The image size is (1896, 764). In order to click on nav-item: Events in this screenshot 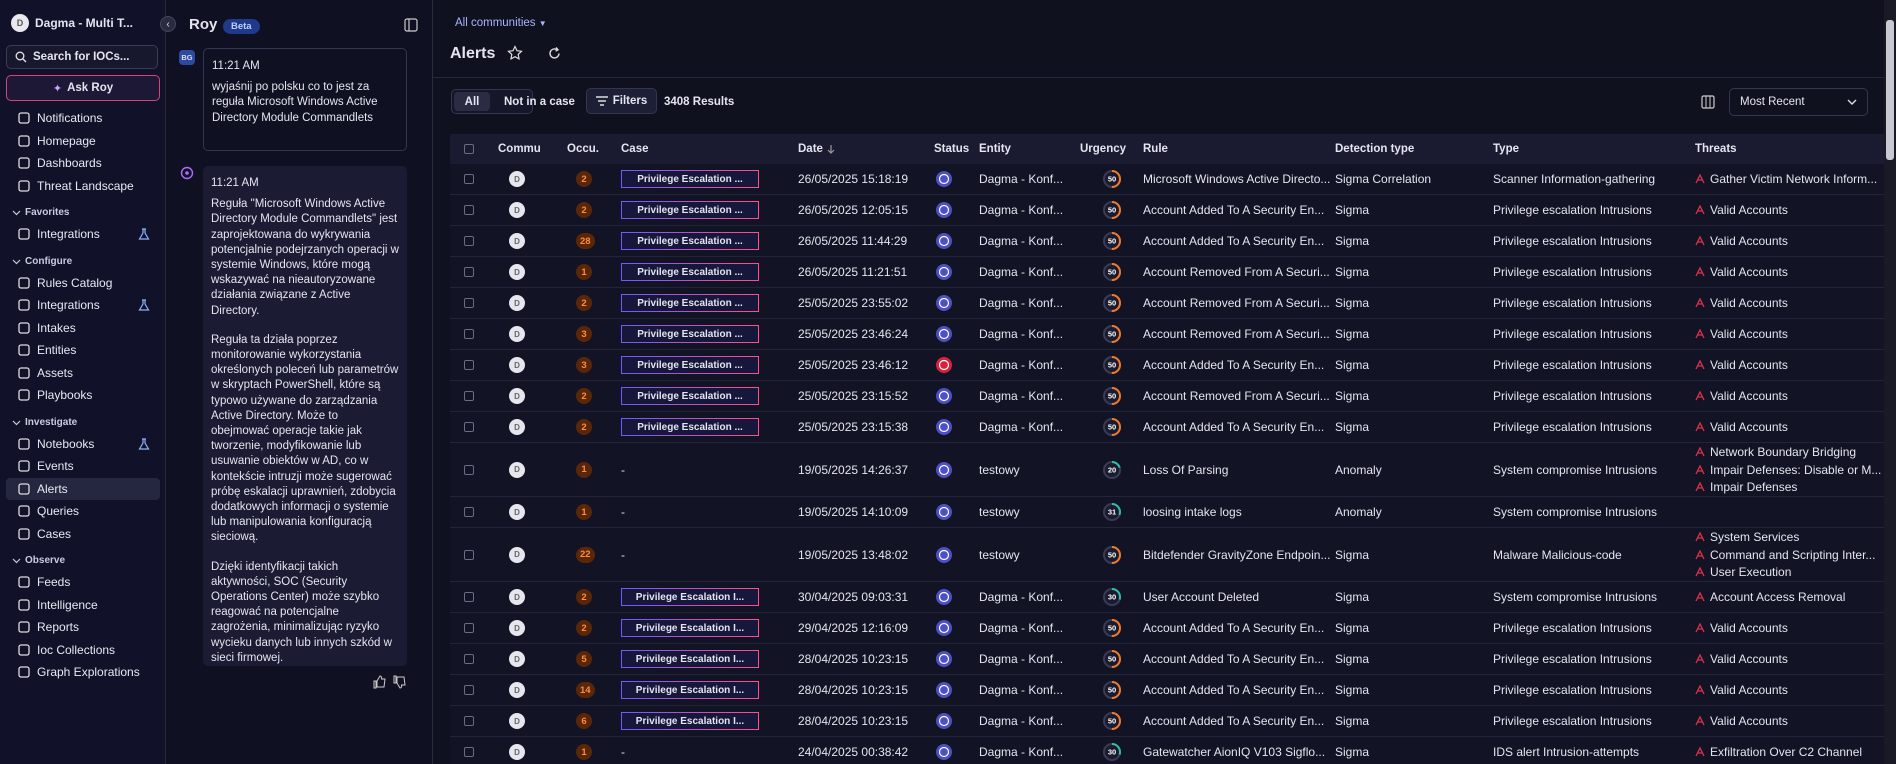, I will do `click(83, 466)`.